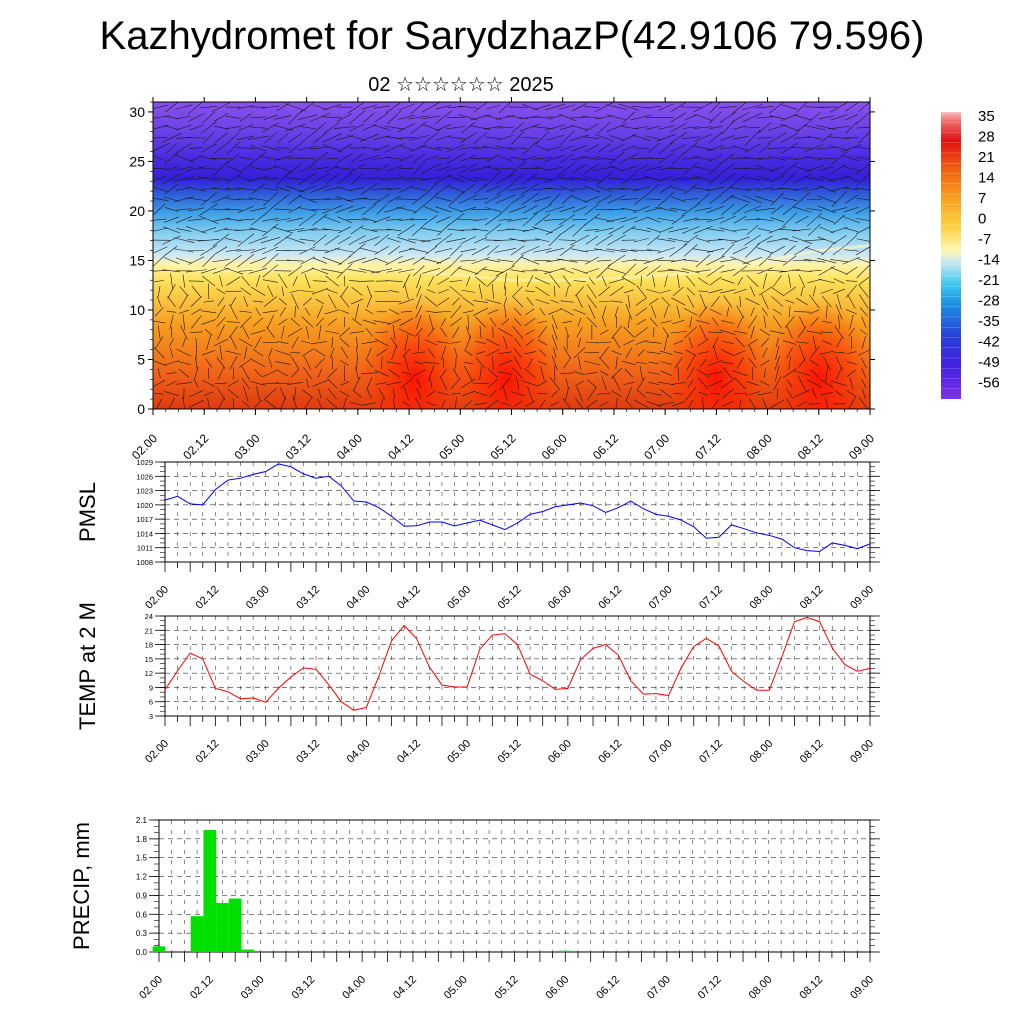 Image resolution: width=1024 pixels, height=1024 pixels. I want to click on y-tick-label: 1.8, so click(142, 839).